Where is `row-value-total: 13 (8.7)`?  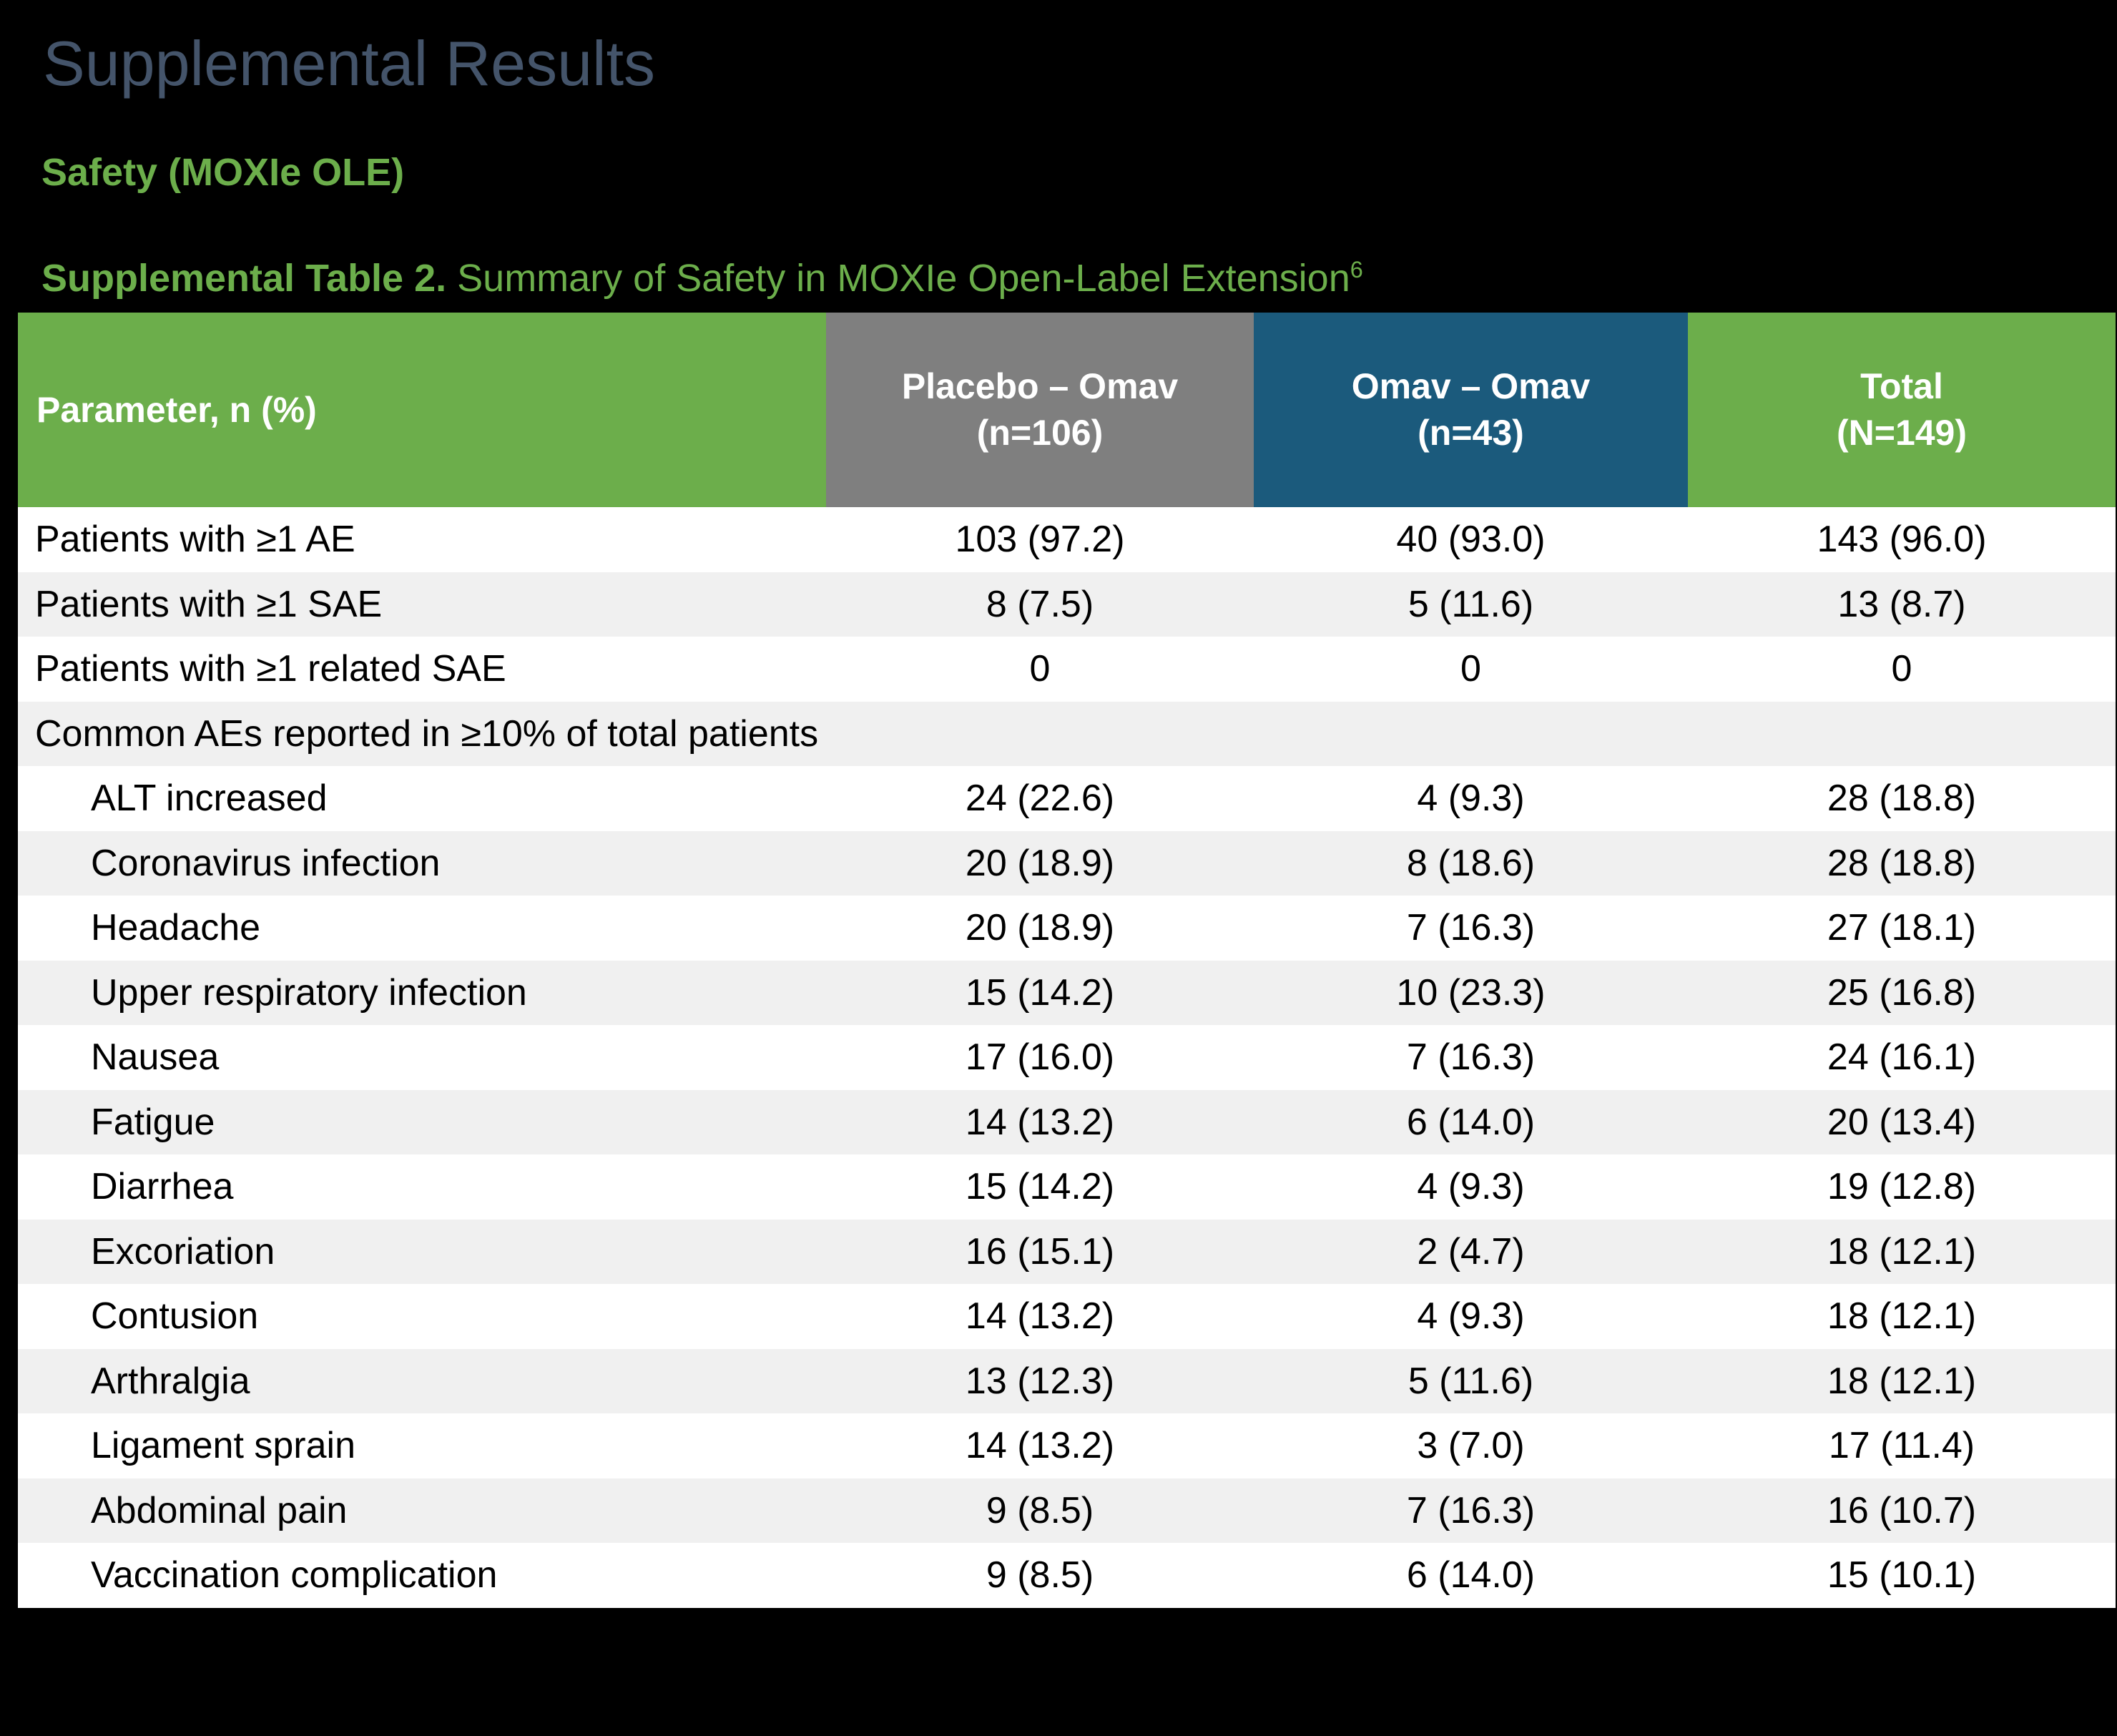
row-value-total: 13 (8.7) is located at coordinates (1901, 604).